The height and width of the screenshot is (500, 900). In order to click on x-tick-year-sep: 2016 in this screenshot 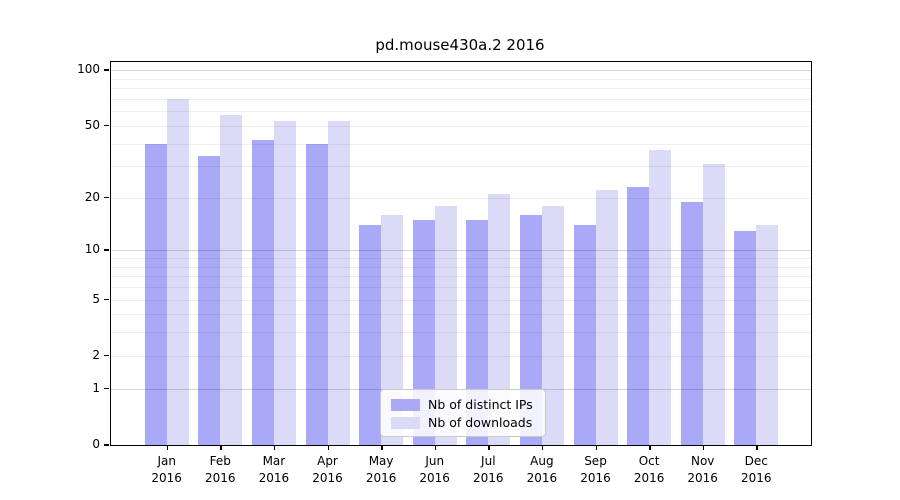, I will do `click(595, 478)`.